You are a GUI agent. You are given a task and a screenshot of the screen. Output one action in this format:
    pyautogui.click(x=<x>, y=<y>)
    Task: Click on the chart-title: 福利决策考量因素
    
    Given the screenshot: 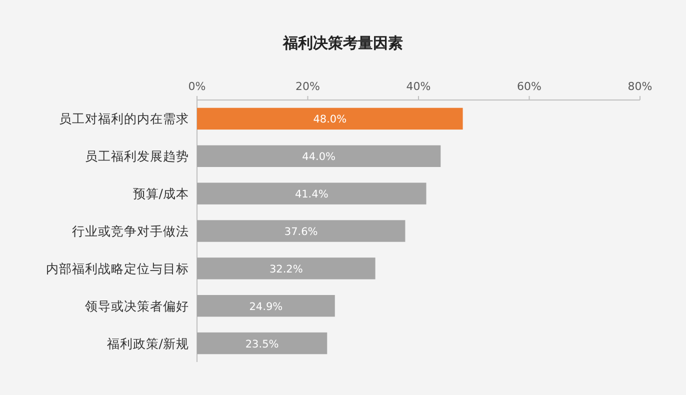 What is the action you would take?
    pyautogui.click(x=342, y=43)
    